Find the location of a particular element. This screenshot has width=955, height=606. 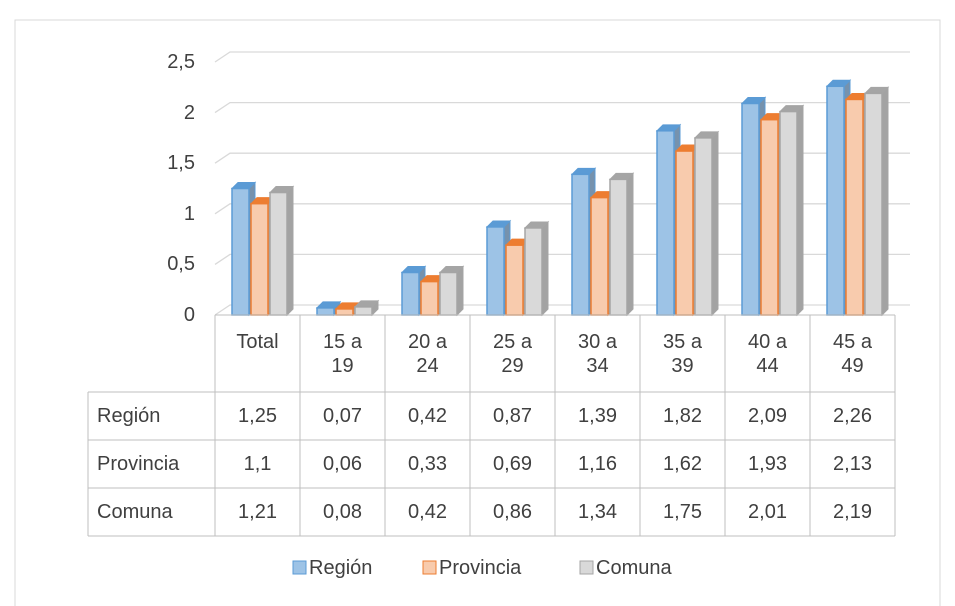

table-cell: 2,19 is located at coordinates (852, 512).